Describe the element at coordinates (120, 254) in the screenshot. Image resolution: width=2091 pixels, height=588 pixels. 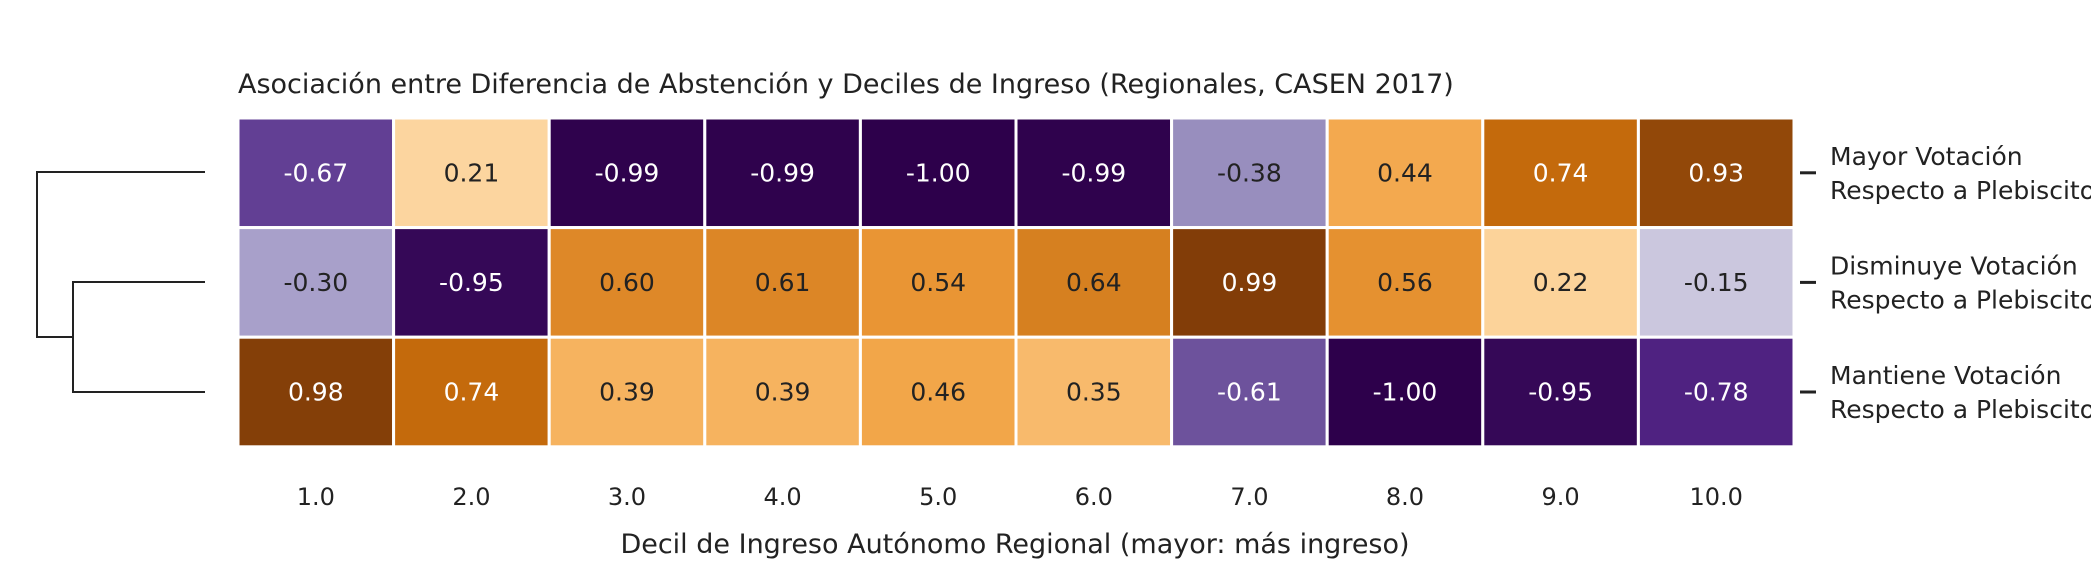
I see `dendrogram-branch-outer` at that location.